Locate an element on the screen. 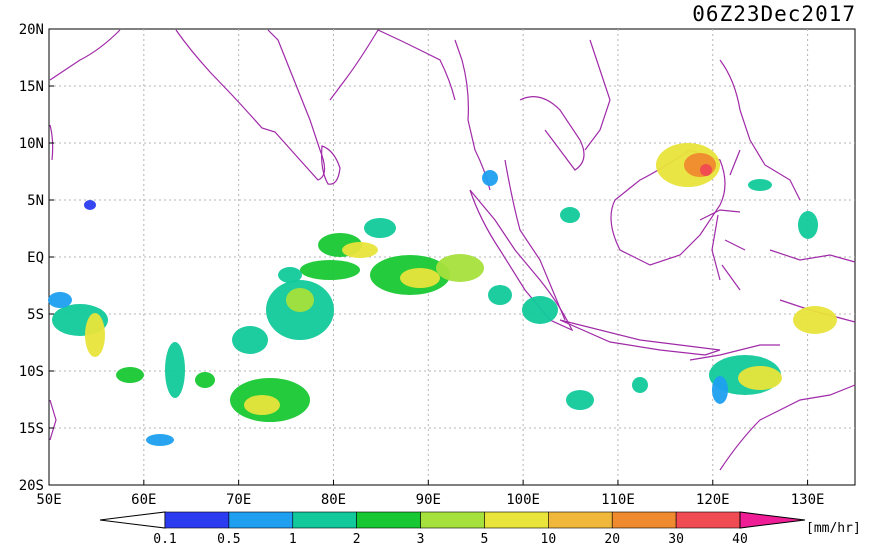 Image resolution: width=880 pixels, height=544 pixels. colorbar-tick-label: 1 is located at coordinates (293, 538).